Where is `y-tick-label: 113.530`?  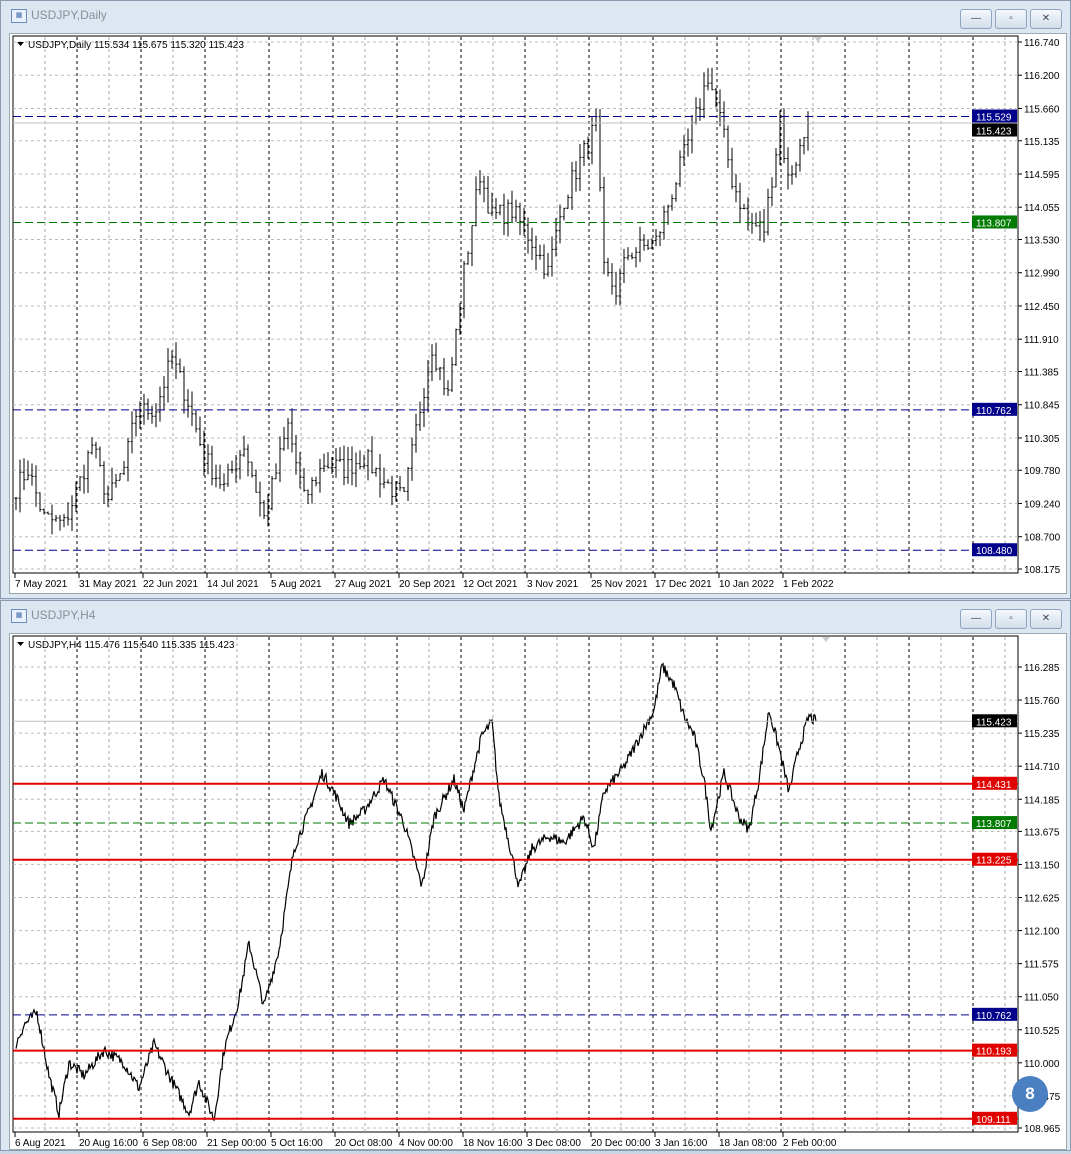
y-tick-label: 113.530 is located at coordinates (1042, 241).